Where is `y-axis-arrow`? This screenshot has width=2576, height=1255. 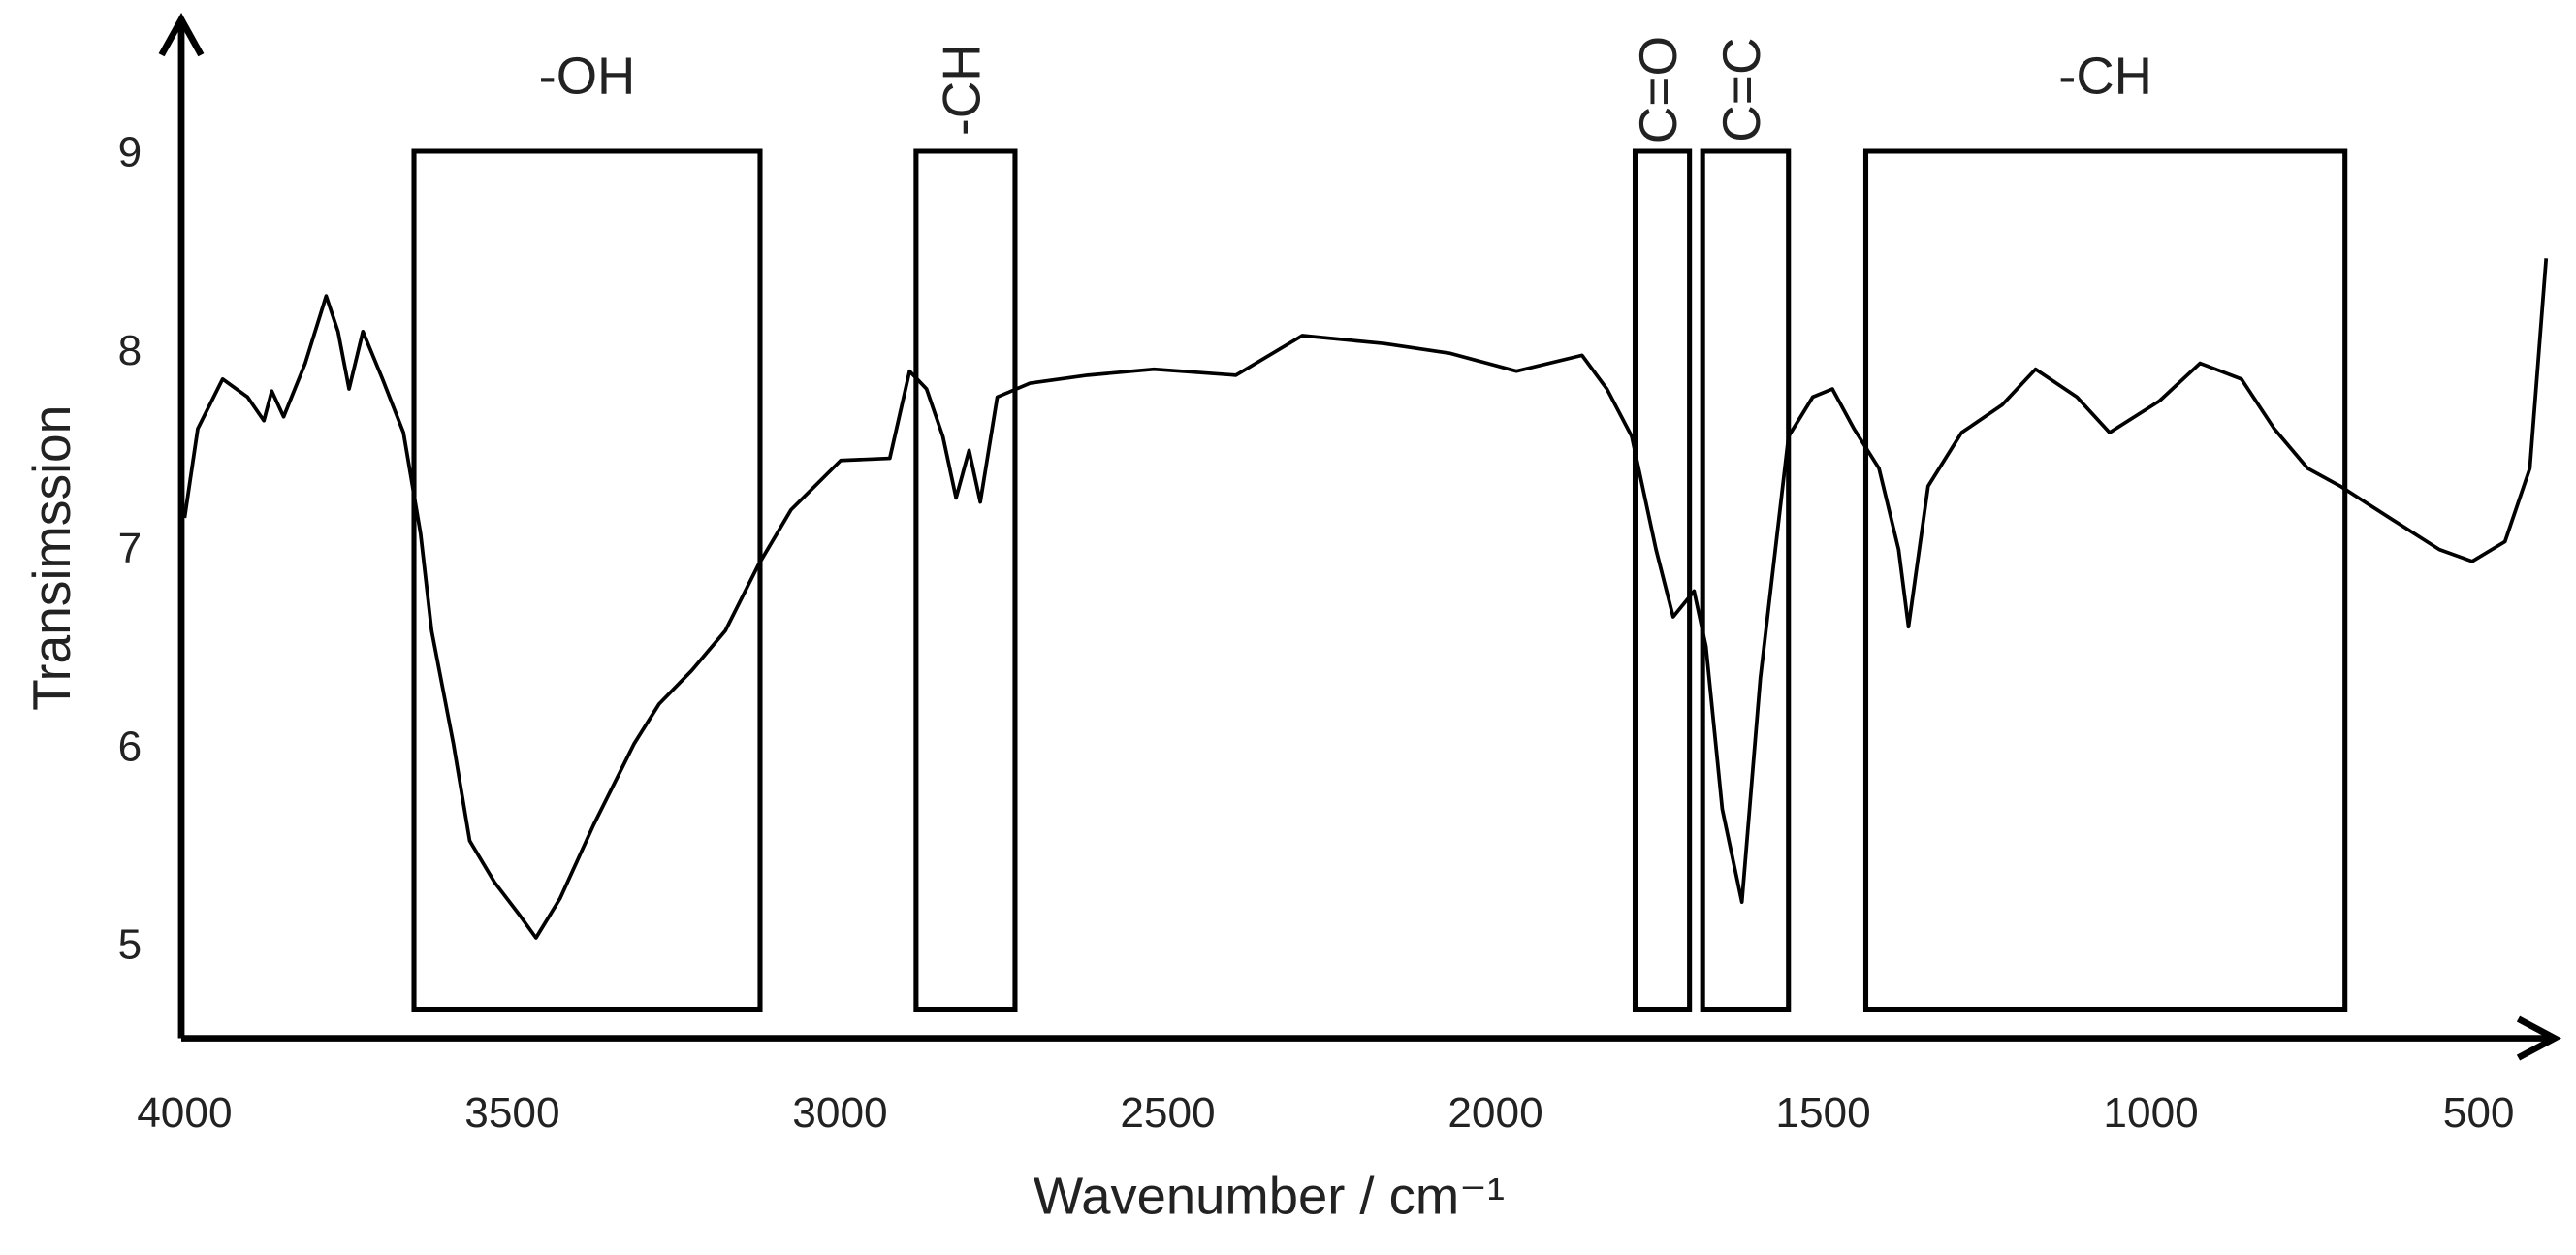 y-axis-arrow is located at coordinates (182, 35).